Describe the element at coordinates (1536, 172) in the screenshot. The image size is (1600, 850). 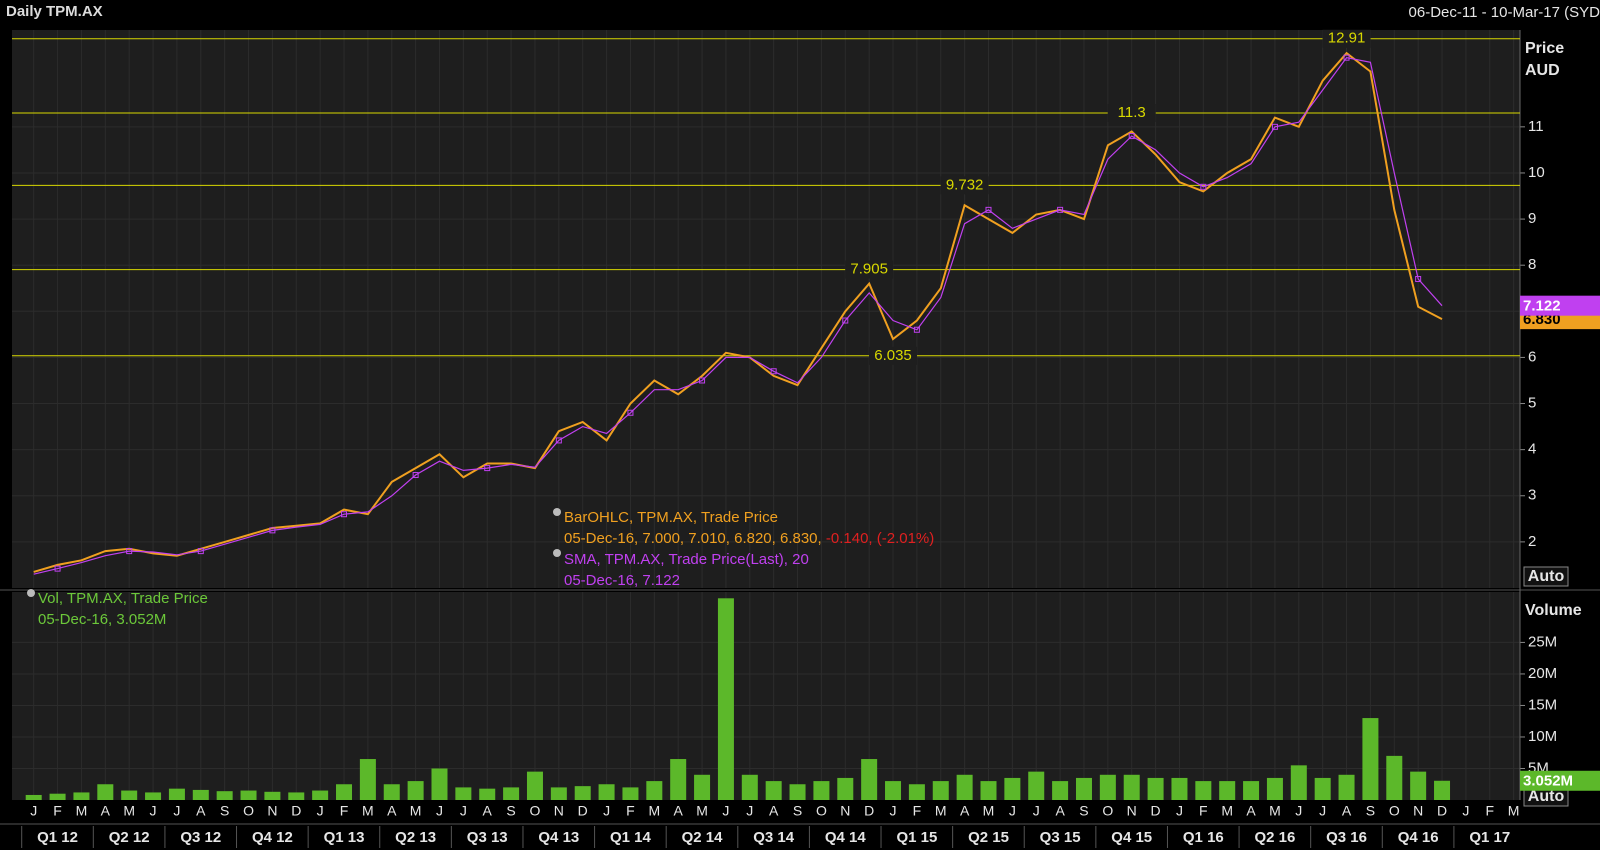
I see `y-tick-label: 10` at that location.